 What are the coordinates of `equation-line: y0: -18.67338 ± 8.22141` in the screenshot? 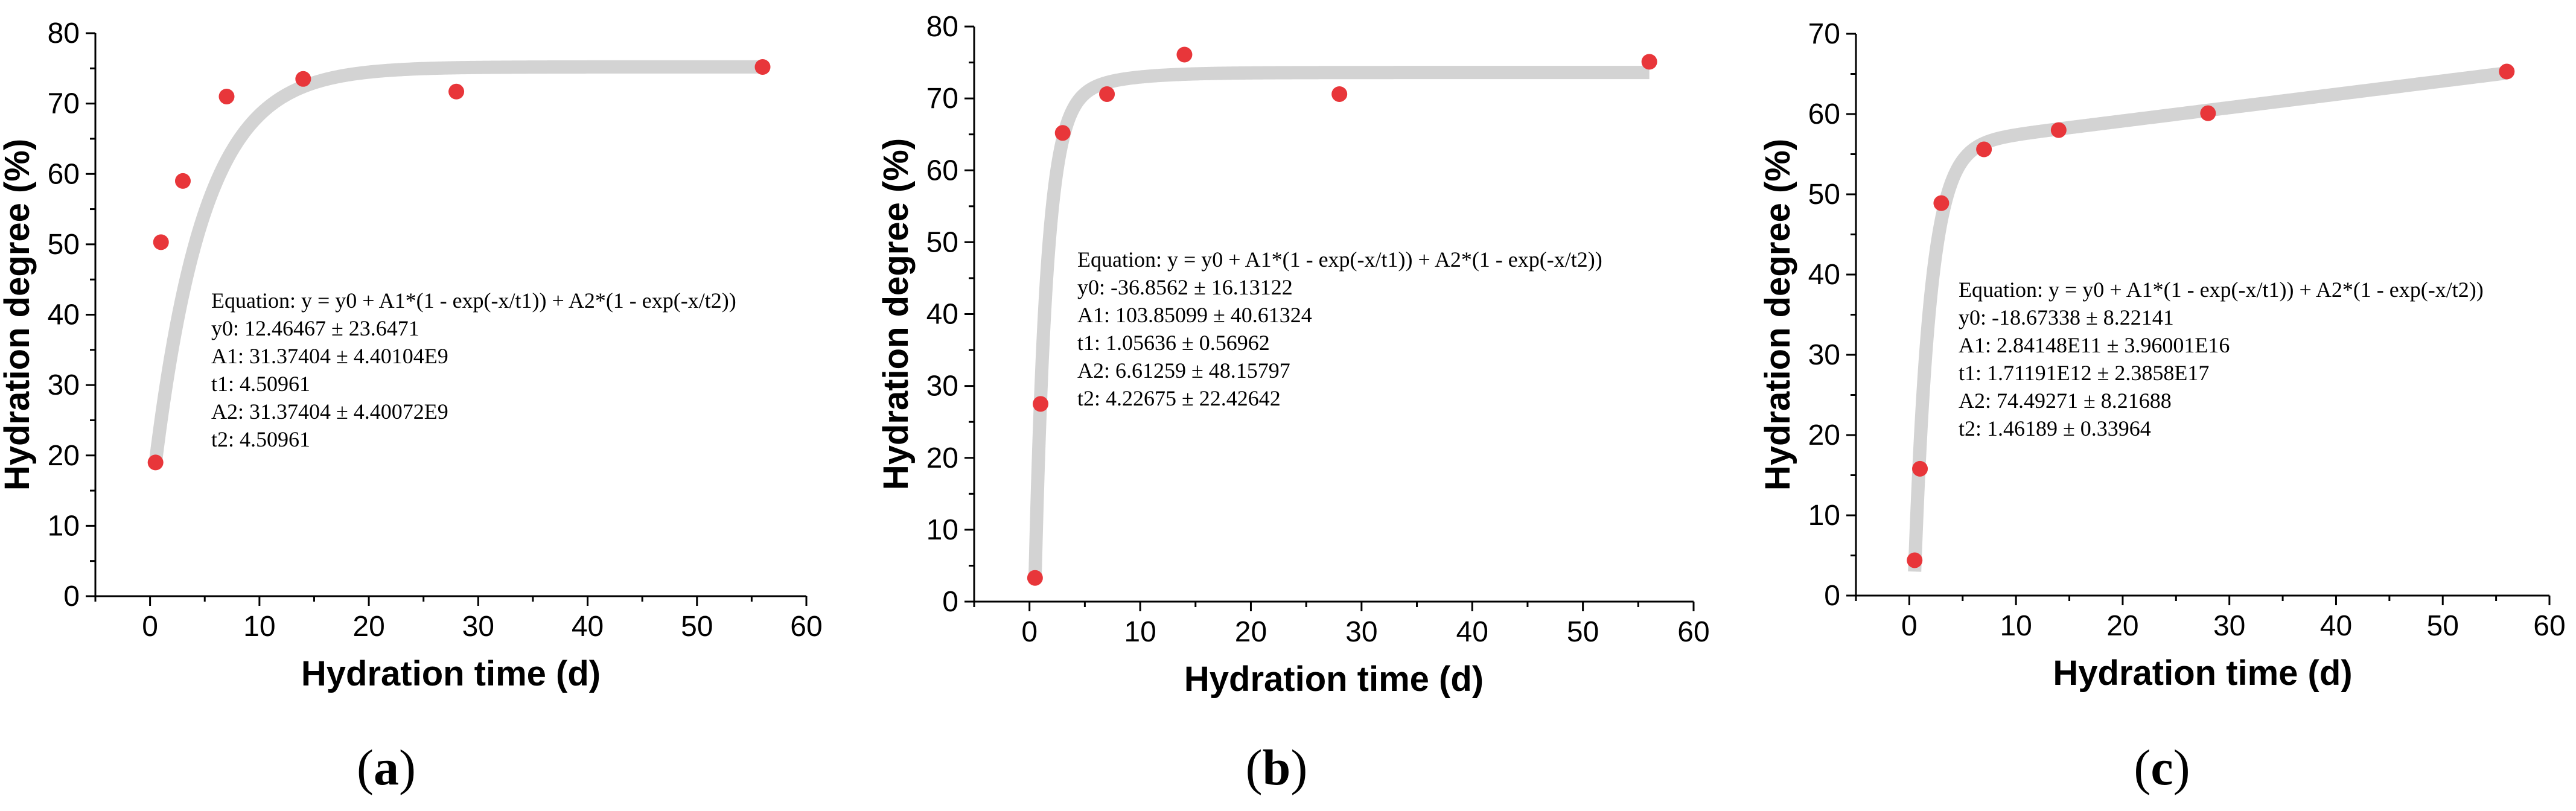 It's located at (2066, 317).